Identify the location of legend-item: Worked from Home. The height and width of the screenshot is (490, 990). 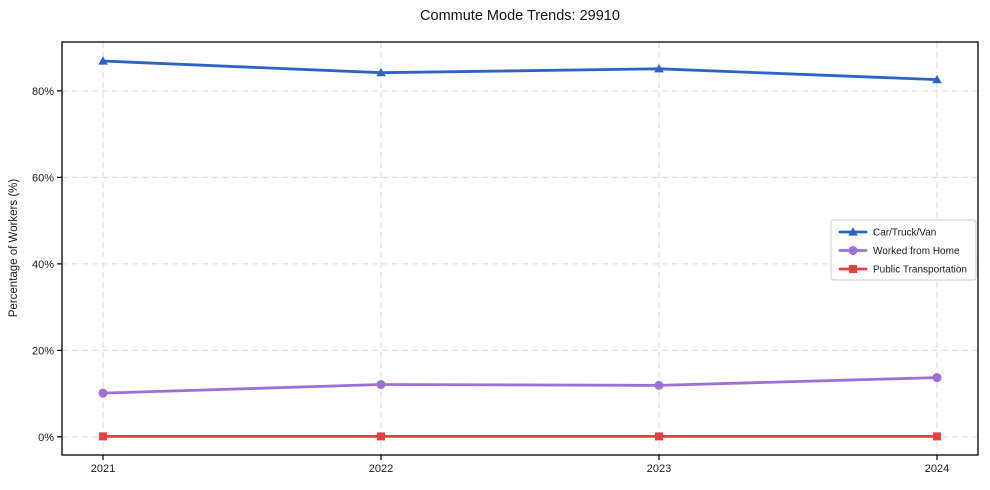
(899, 251).